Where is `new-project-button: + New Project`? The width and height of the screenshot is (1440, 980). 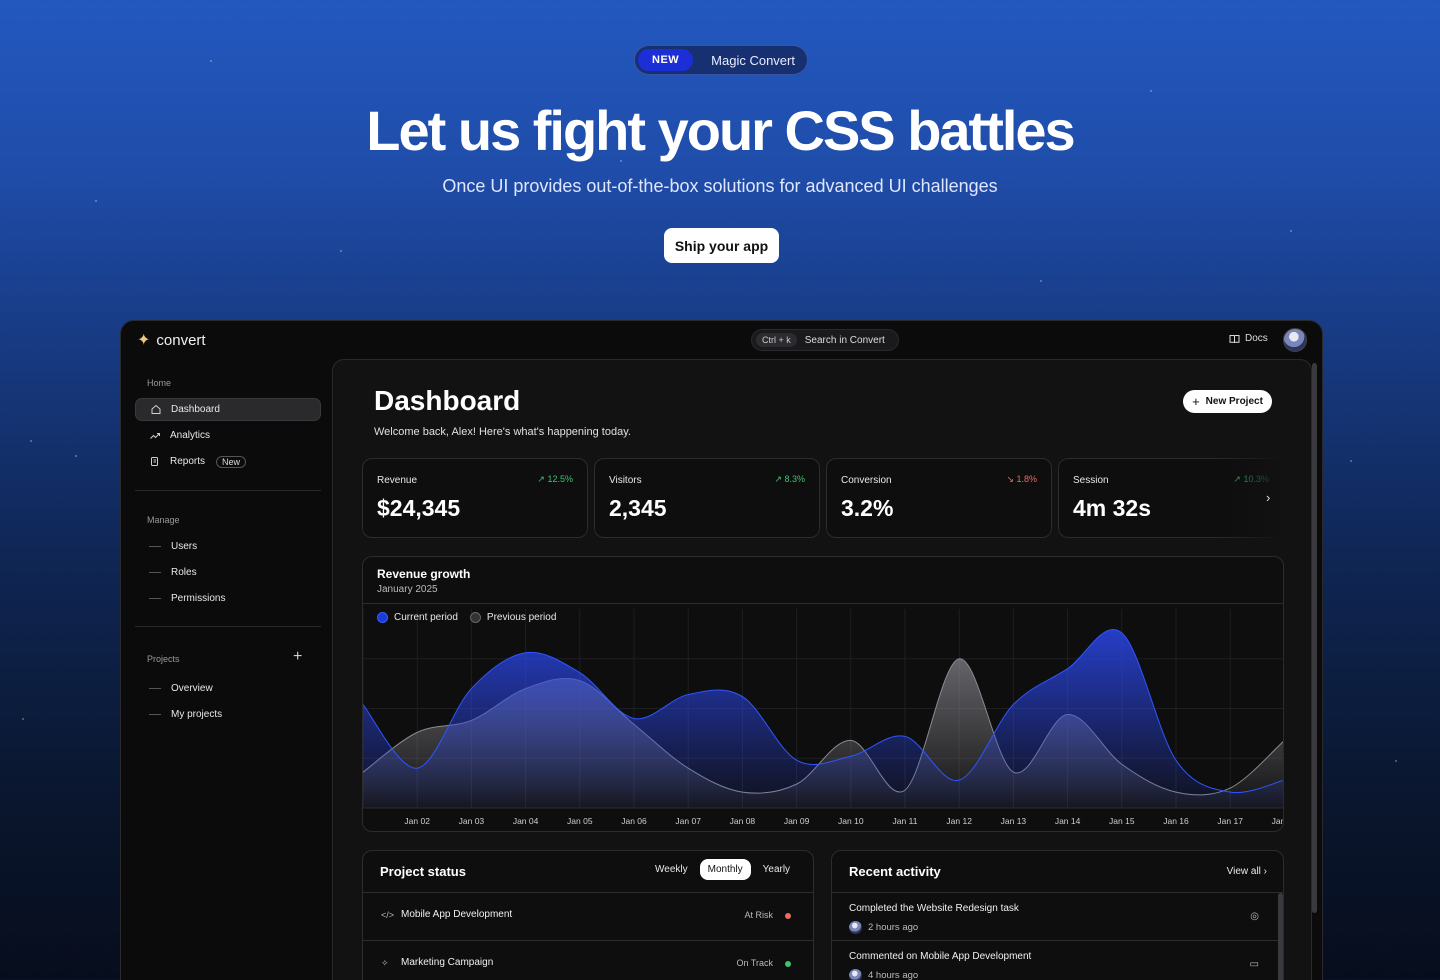
new-project-button: + New Project is located at coordinates (1227, 401).